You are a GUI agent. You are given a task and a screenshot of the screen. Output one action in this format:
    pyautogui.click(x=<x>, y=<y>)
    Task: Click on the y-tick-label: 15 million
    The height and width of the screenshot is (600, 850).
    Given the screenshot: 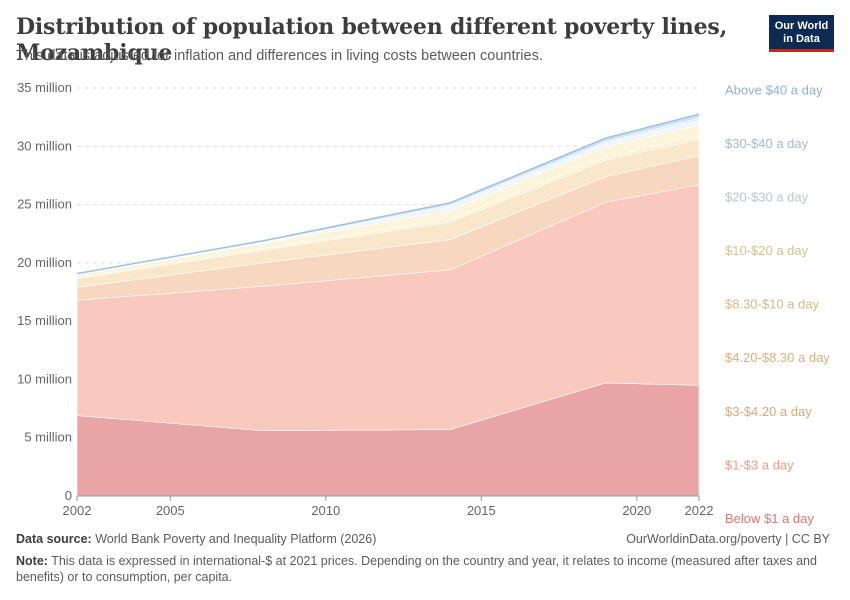 What is the action you would take?
    pyautogui.click(x=44, y=320)
    